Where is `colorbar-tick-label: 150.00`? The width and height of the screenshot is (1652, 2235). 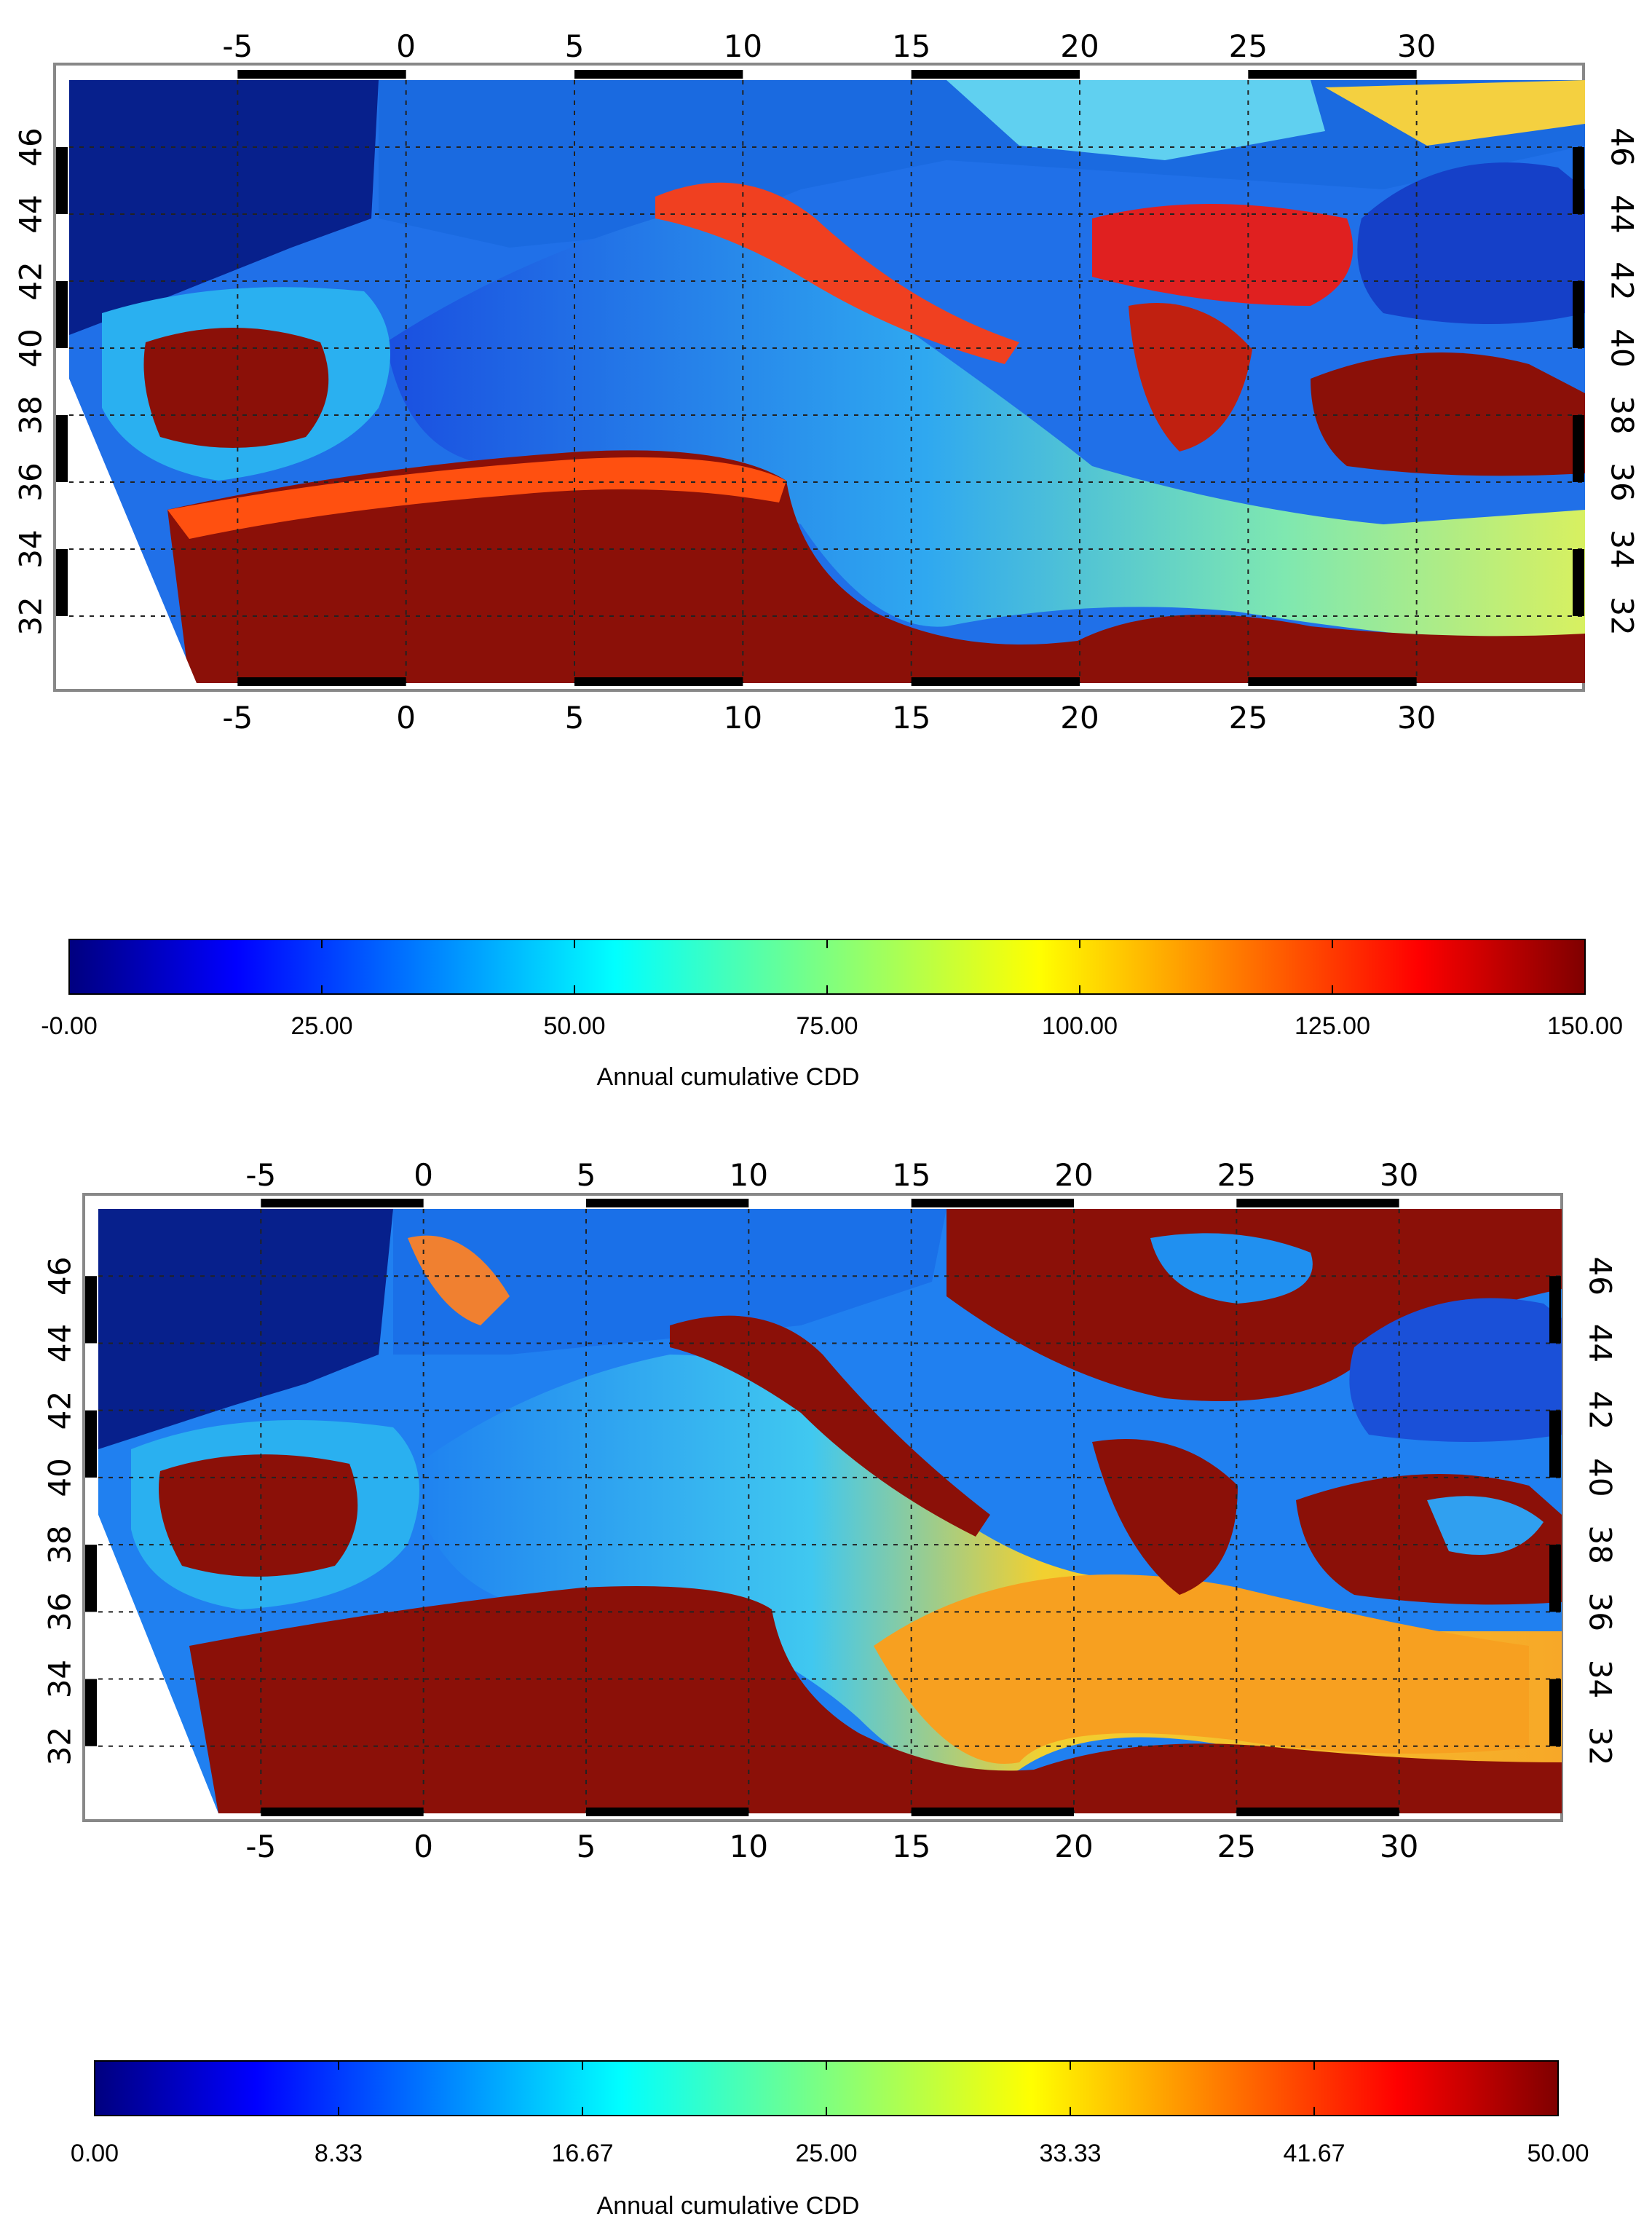 colorbar-tick-label: 150.00 is located at coordinates (1585, 1026).